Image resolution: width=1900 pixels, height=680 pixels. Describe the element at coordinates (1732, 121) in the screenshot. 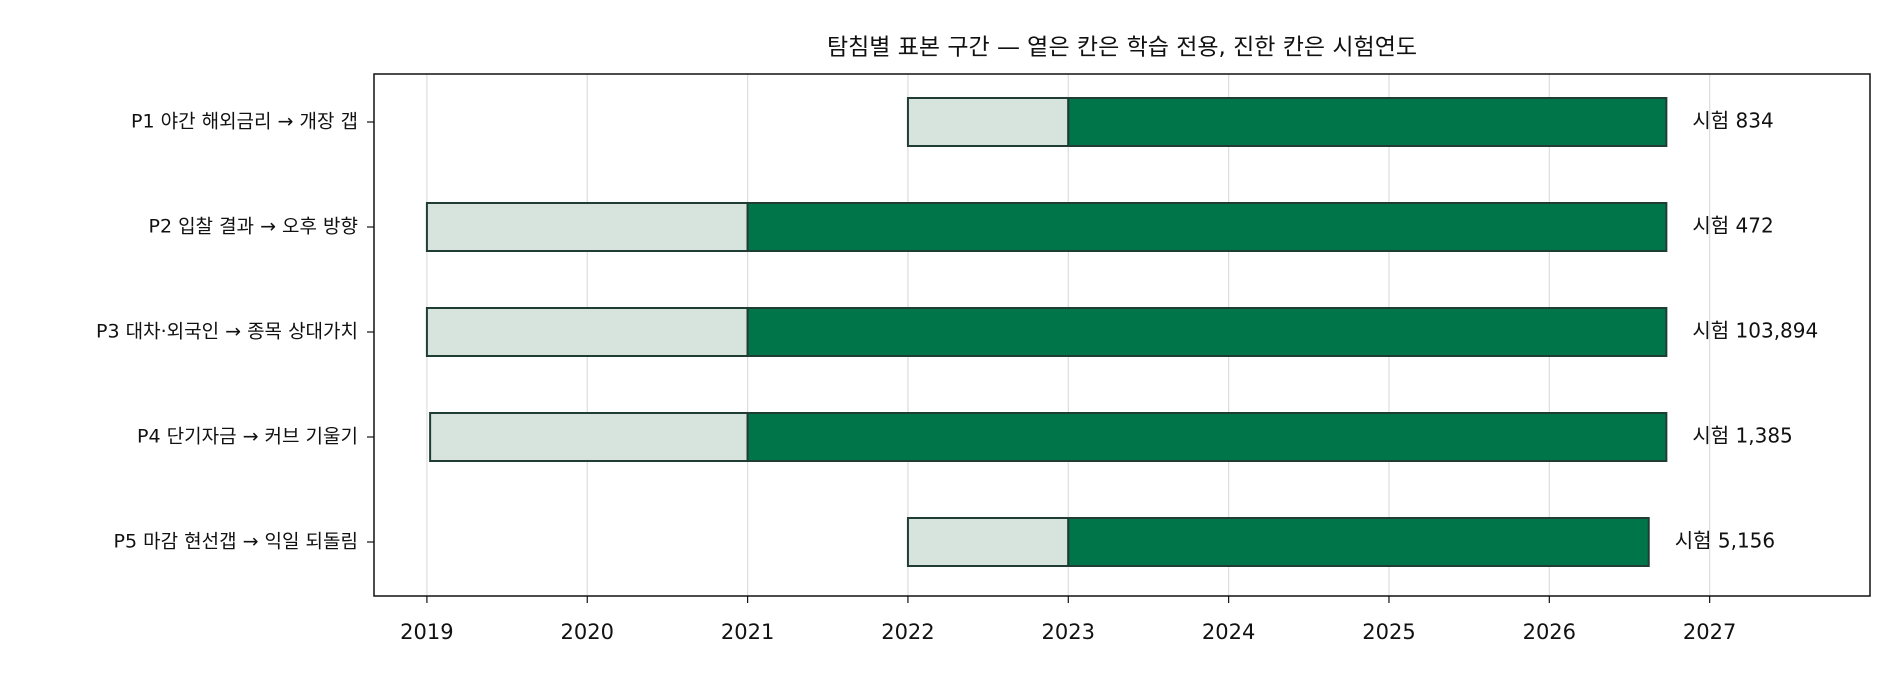

I see `value-label: 시험 834` at that location.